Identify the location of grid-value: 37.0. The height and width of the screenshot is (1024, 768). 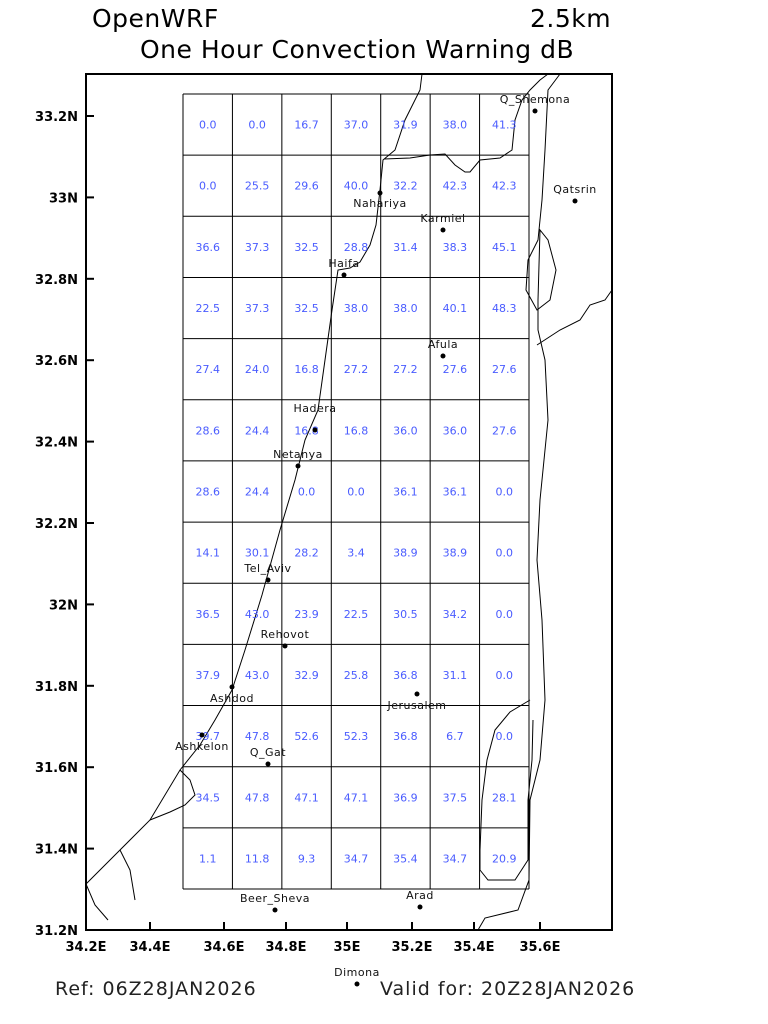
(356, 125).